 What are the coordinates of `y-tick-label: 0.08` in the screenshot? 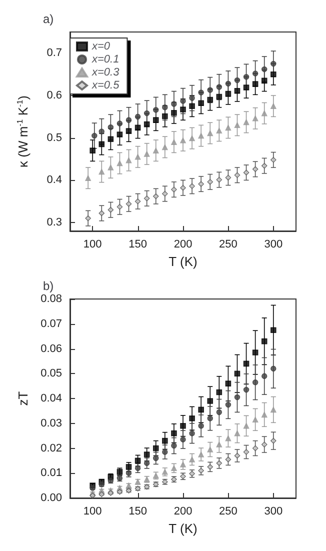 It's located at (51, 299).